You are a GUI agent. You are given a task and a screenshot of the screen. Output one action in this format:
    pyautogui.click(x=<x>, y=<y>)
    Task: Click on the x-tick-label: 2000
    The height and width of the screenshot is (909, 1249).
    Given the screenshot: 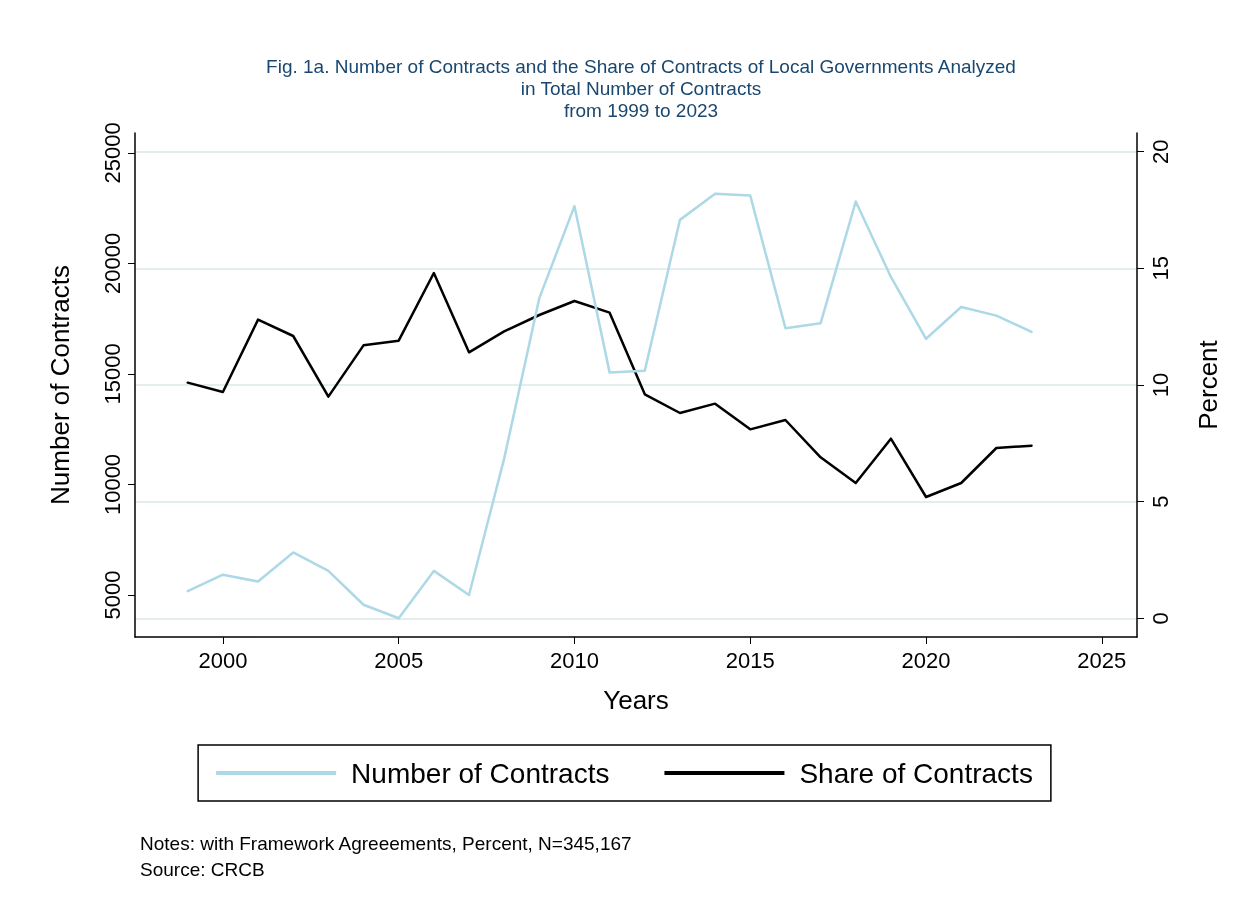 What is the action you would take?
    pyautogui.click(x=223, y=660)
    